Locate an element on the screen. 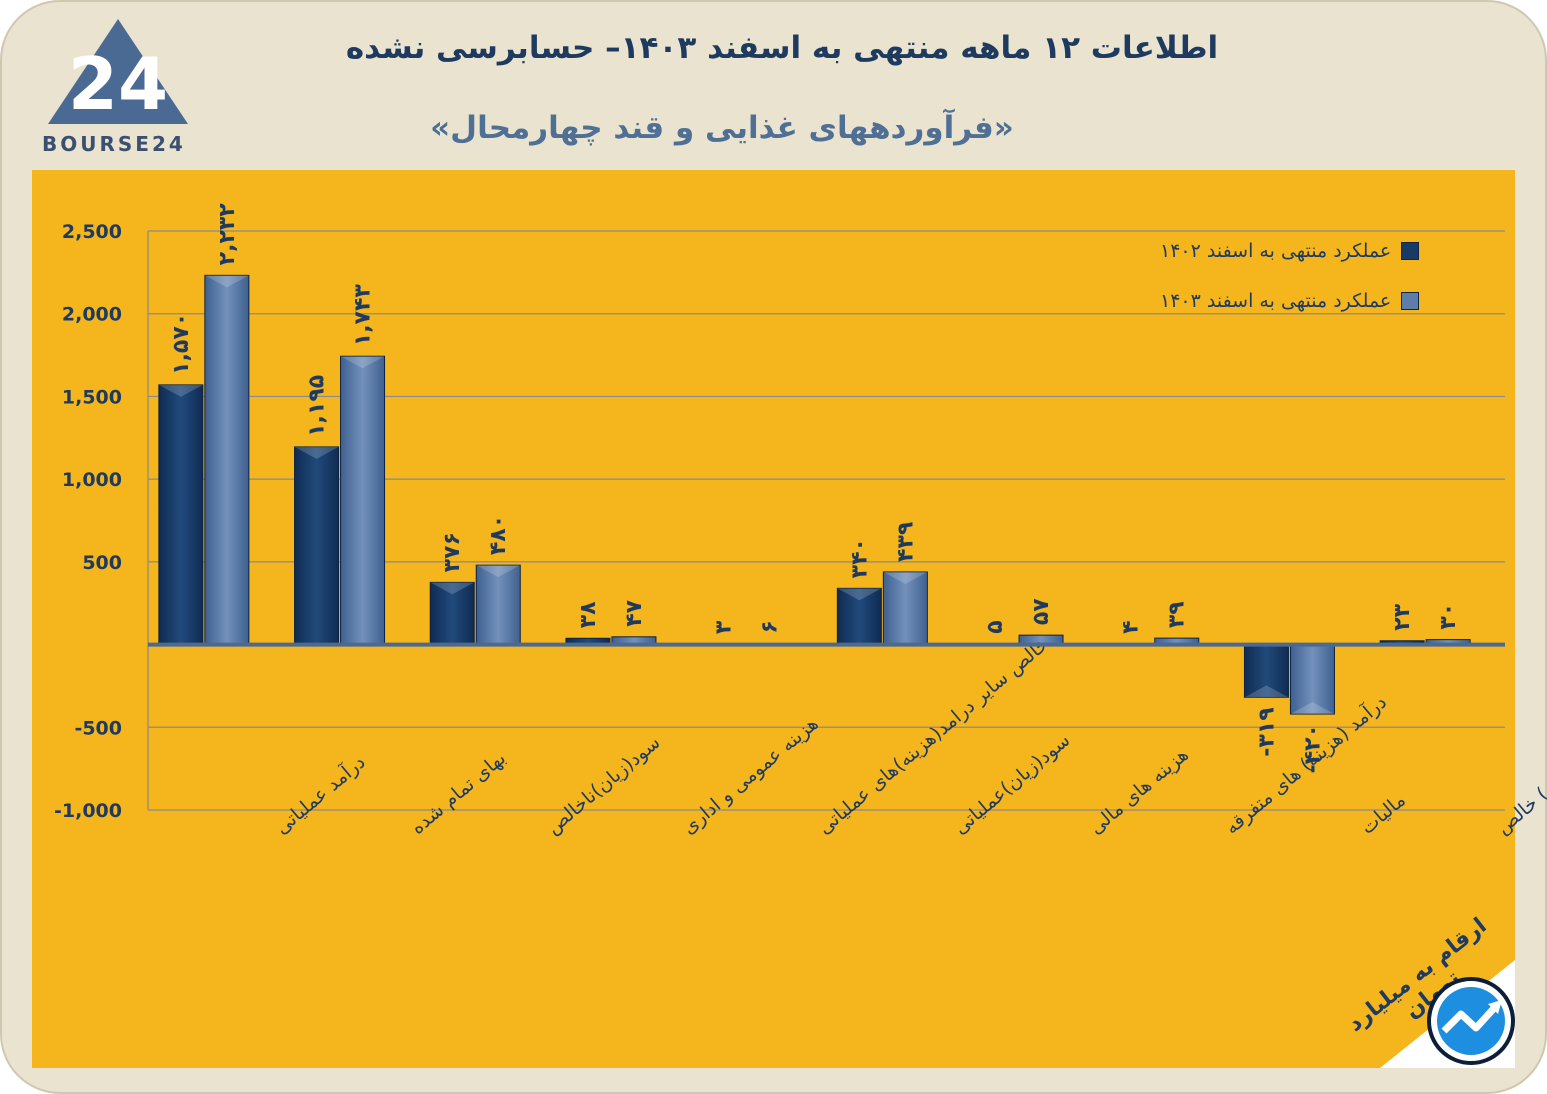 The image size is (1547, 1094). data-label: ۱,۱۹۵ is located at coordinates (317, 406).